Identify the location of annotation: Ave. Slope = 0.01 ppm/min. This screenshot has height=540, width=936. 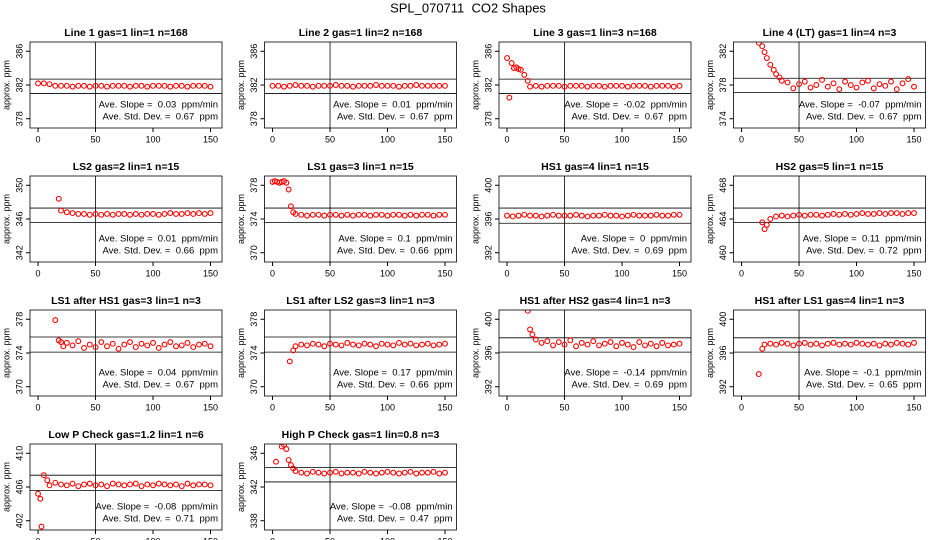
(392, 105).